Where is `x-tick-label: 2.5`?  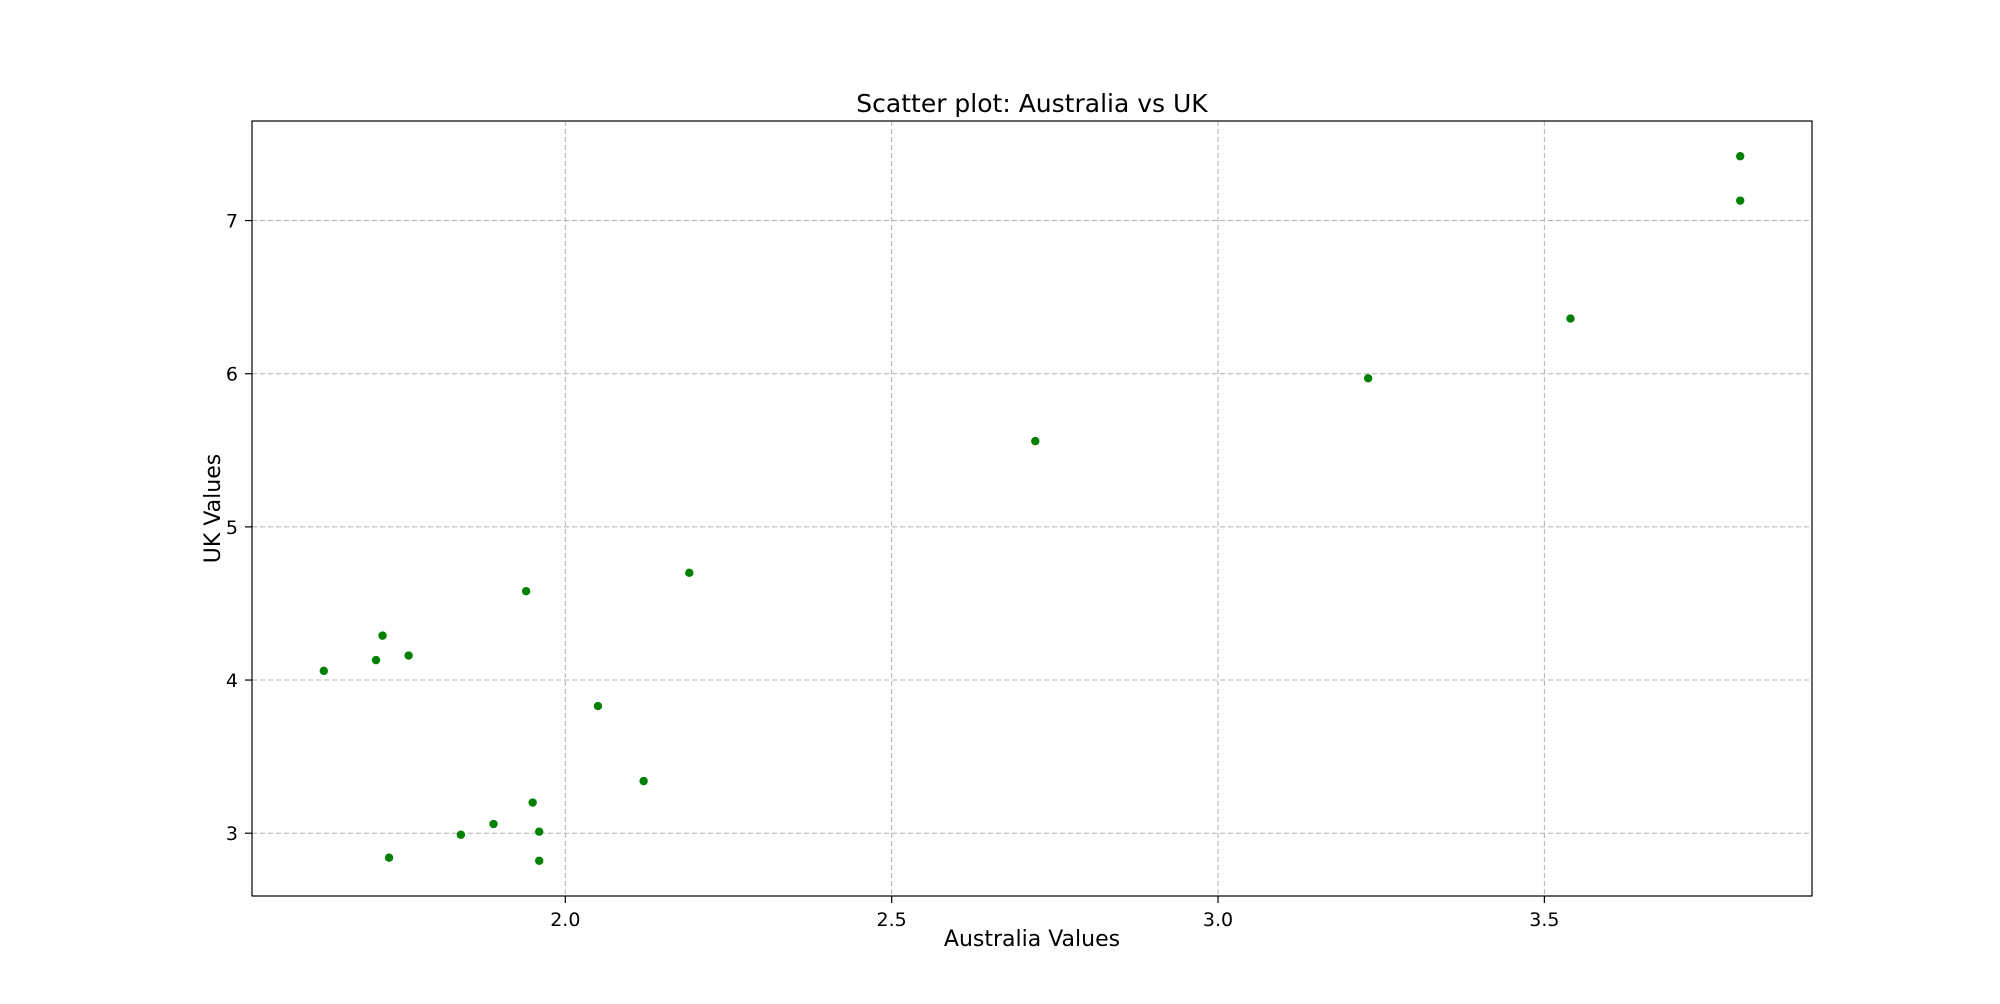 x-tick-label: 2.5 is located at coordinates (892, 920).